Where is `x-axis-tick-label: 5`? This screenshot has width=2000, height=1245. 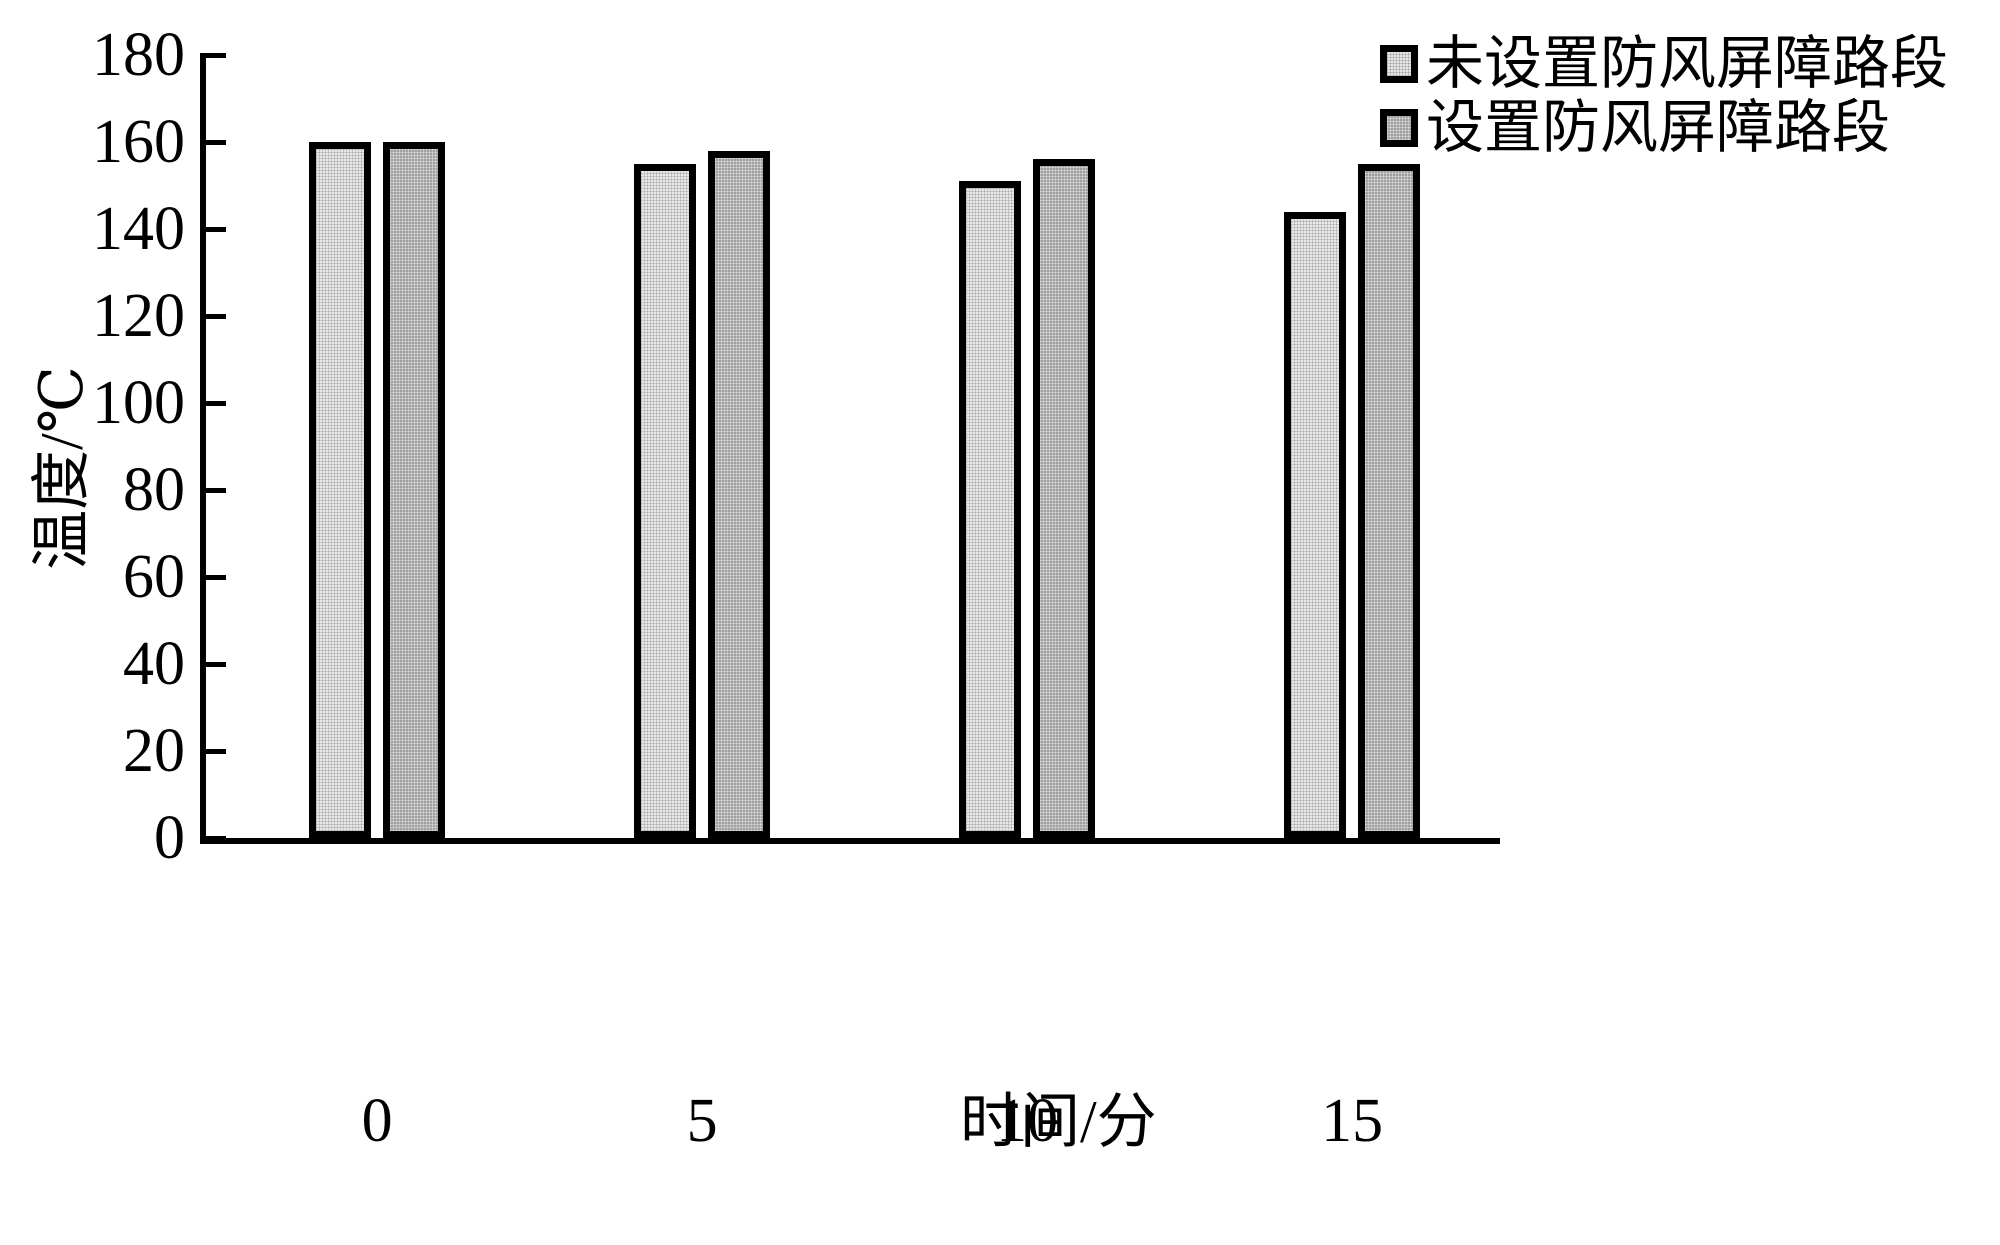
x-axis-tick-label: 5 is located at coordinates (702, 1121).